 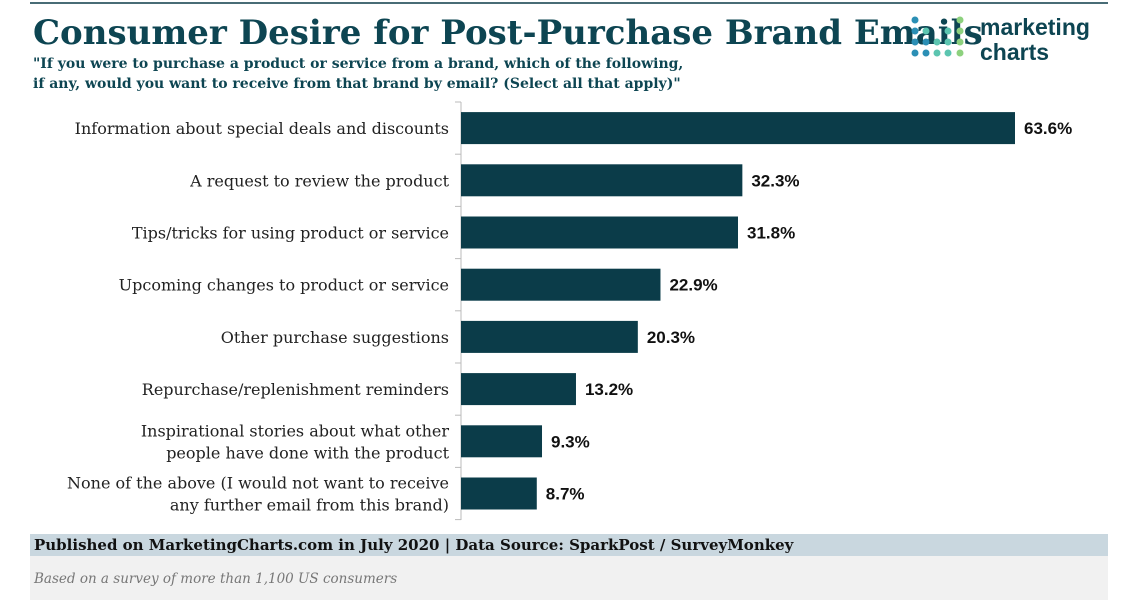 I want to click on source-band, so click(x=569, y=545).